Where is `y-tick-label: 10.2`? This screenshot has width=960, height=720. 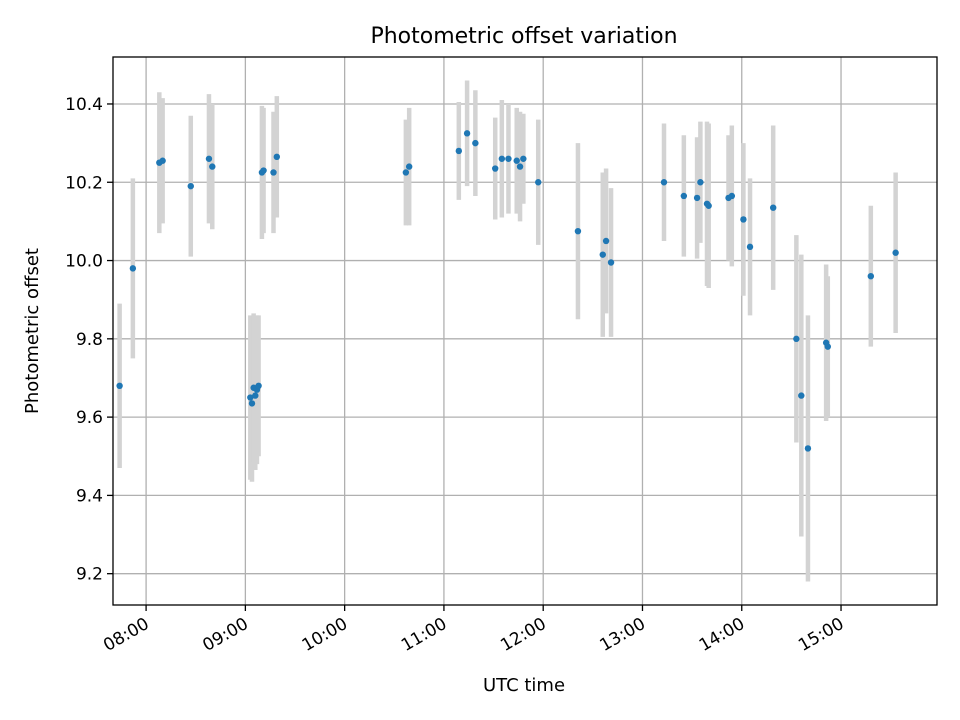 y-tick-label: 10.2 is located at coordinates (84, 183).